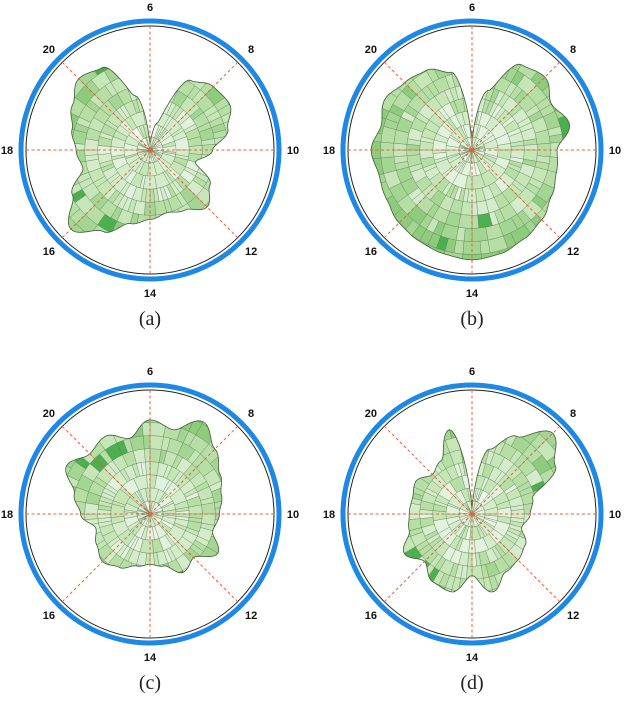 The width and height of the screenshot is (630, 704). What do you see at coordinates (293, 151) in the screenshot?
I see `tick-label: 10` at bounding box center [293, 151].